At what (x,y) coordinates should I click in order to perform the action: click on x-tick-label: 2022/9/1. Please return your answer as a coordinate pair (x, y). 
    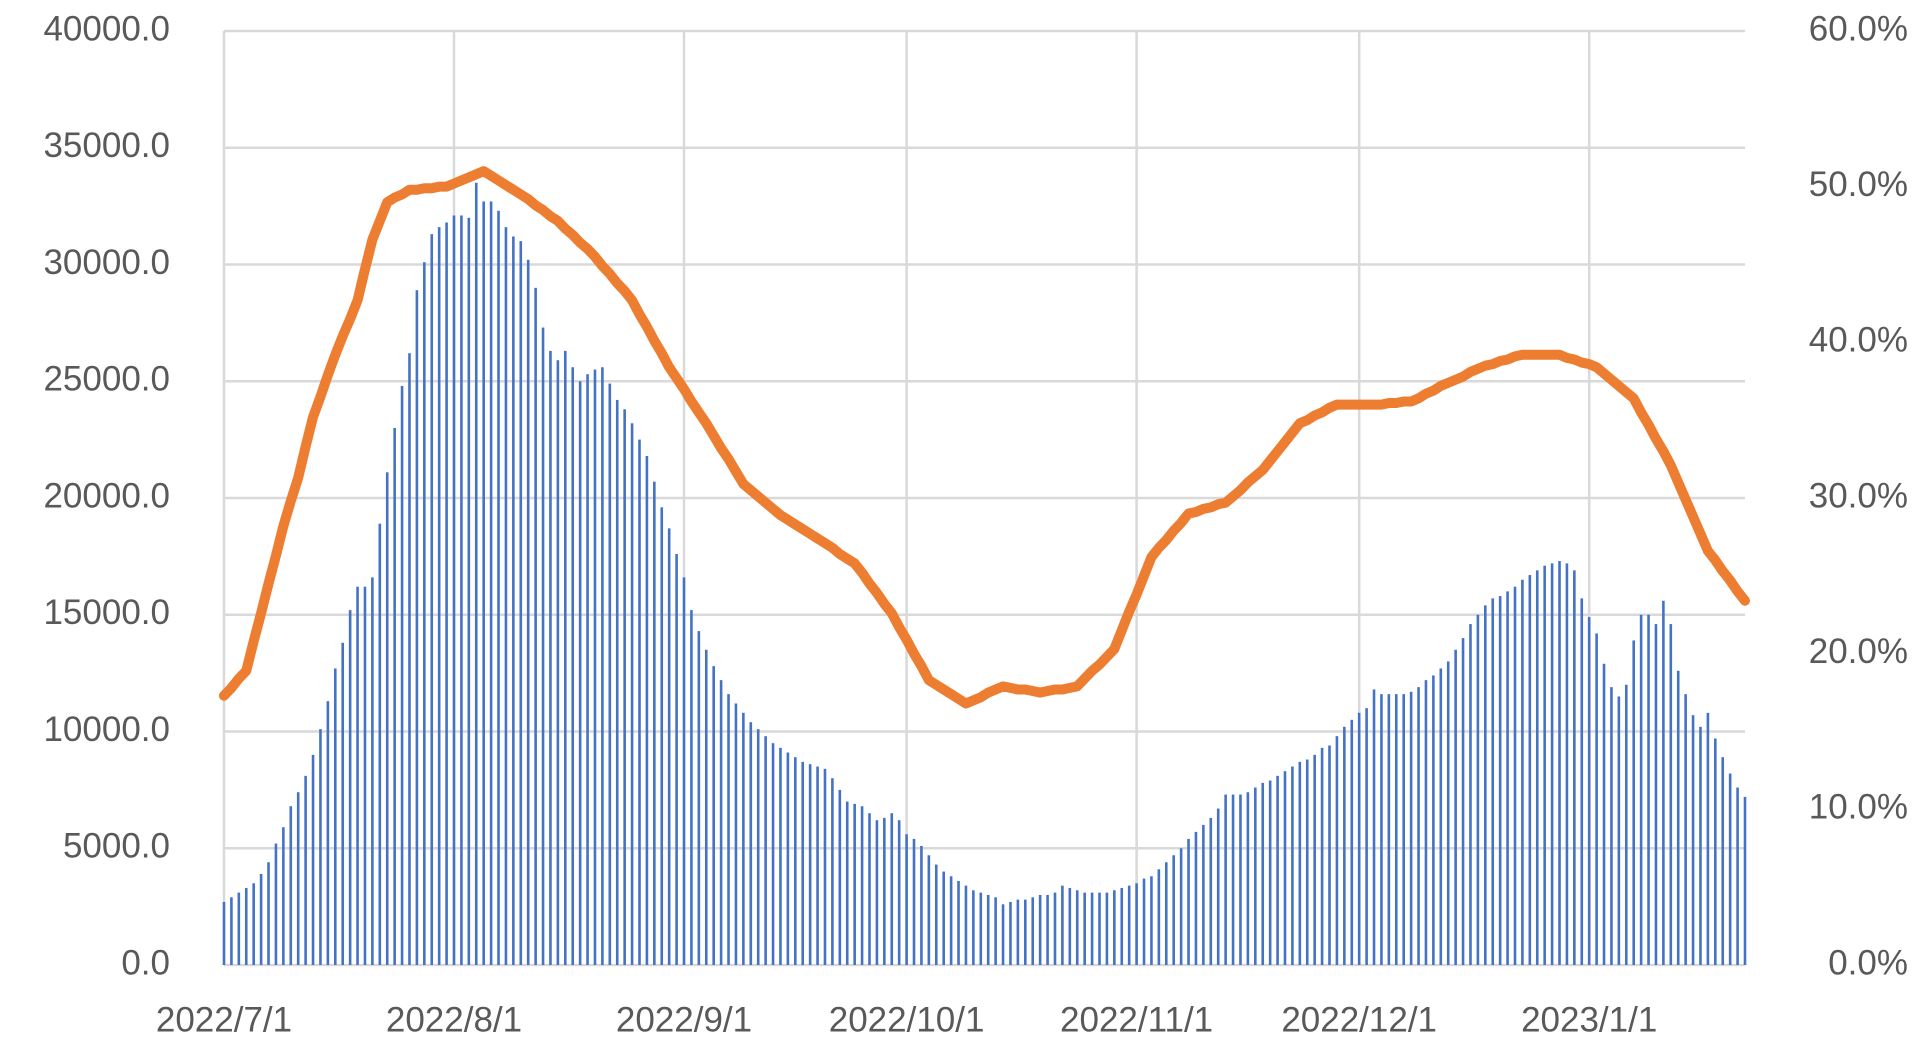
    Looking at the image, I should click on (684, 1019).